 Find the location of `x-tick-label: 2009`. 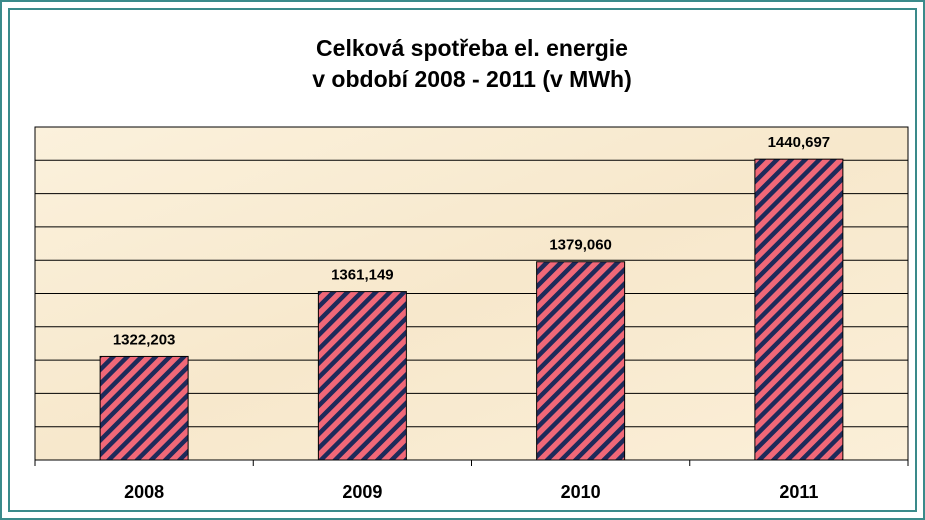

x-tick-label: 2009 is located at coordinates (362, 492).